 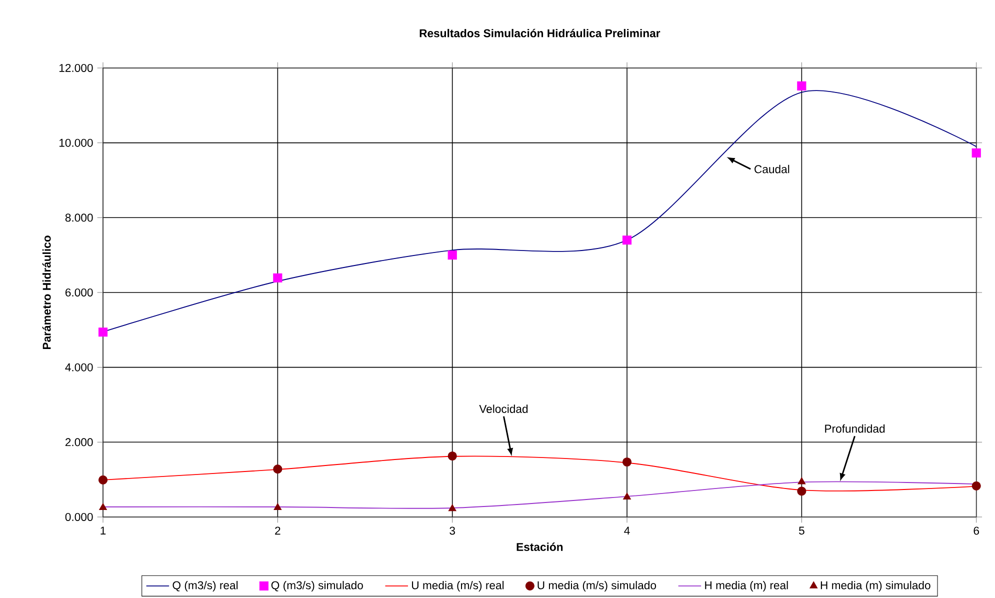 I want to click on annotation: Caudal, so click(x=772, y=169).